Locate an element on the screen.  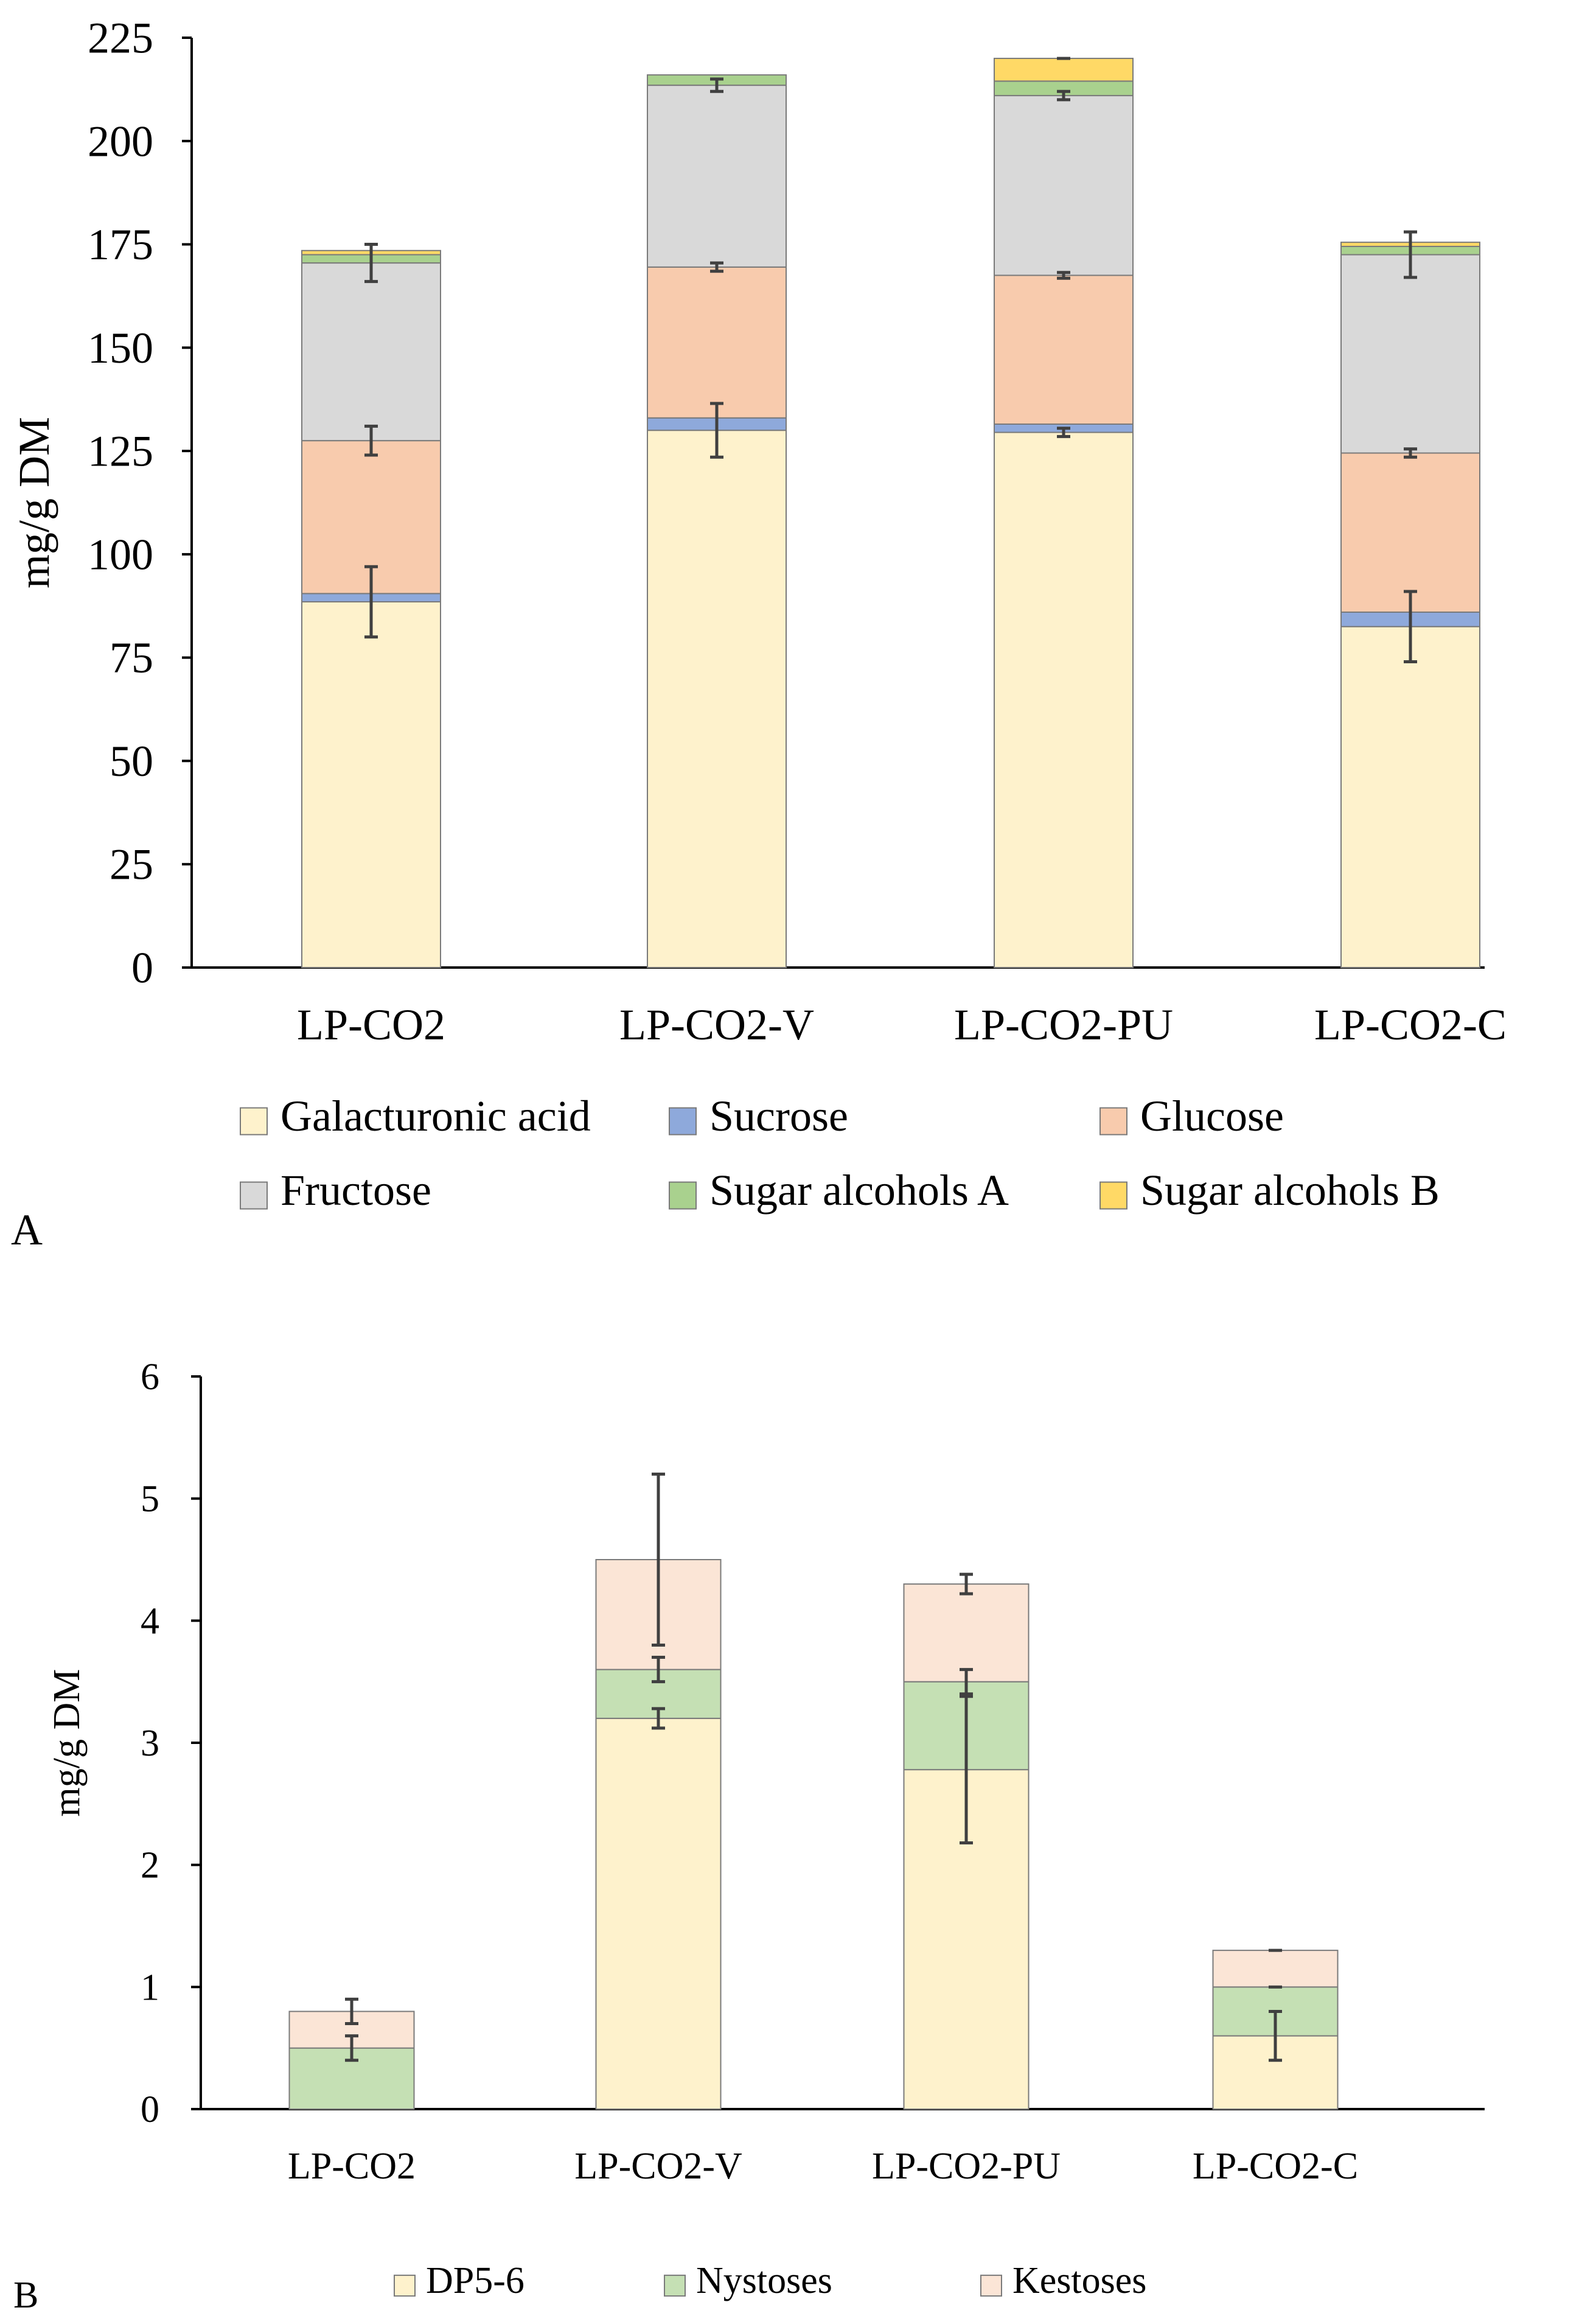
error-bar-a-lp-co2-pu-fructose is located at coordinates (1063, 95).